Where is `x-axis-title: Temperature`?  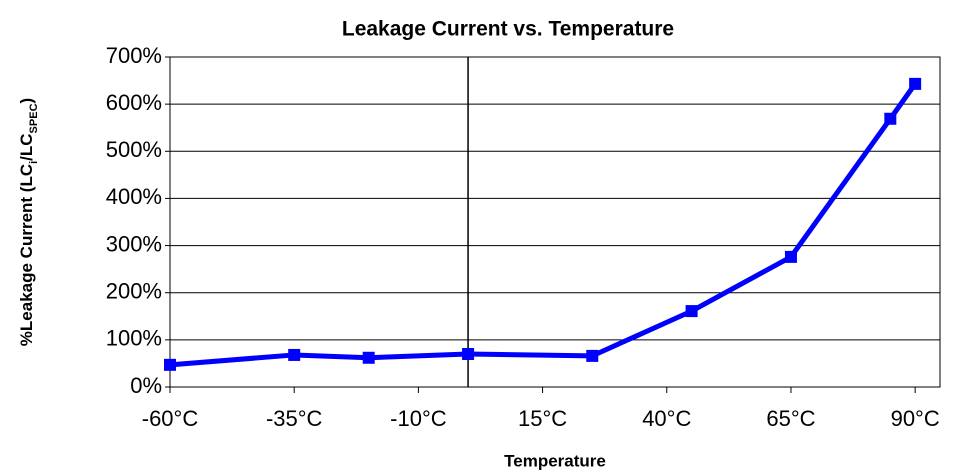 x-axis-title: Temperature is located at coordinates (555, 460).